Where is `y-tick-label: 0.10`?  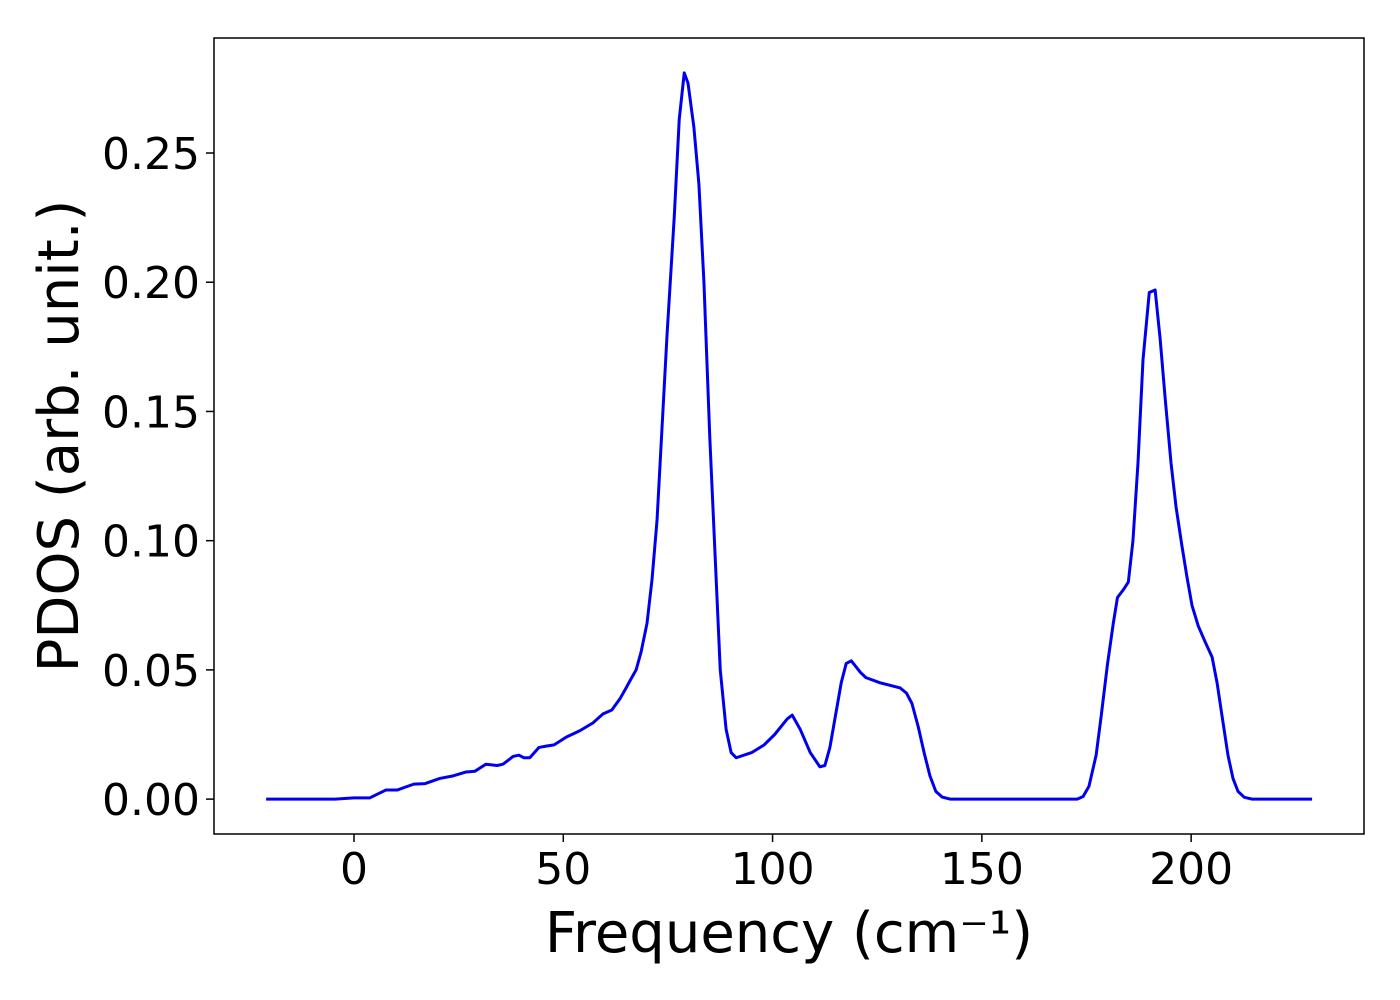
y-tick-label: 0.10 is located at coordinates (151, 542).